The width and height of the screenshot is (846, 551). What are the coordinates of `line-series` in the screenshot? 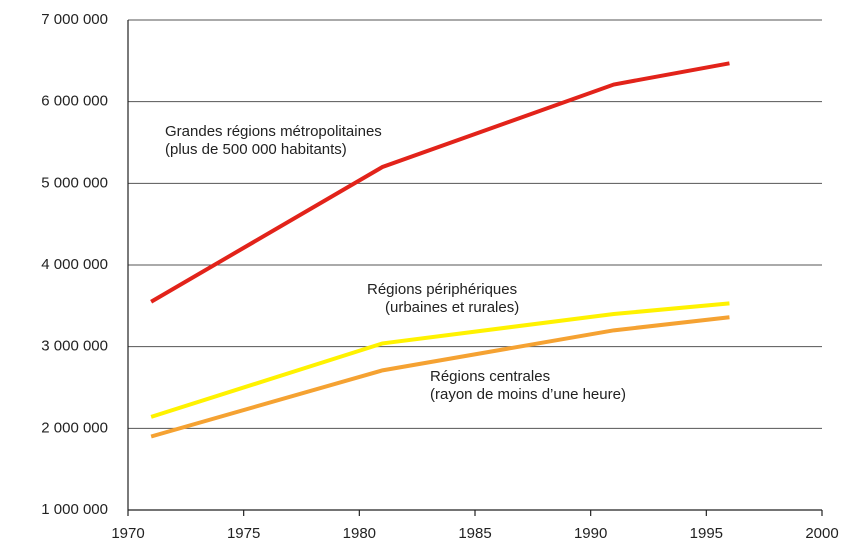 It's located at (440, 360).